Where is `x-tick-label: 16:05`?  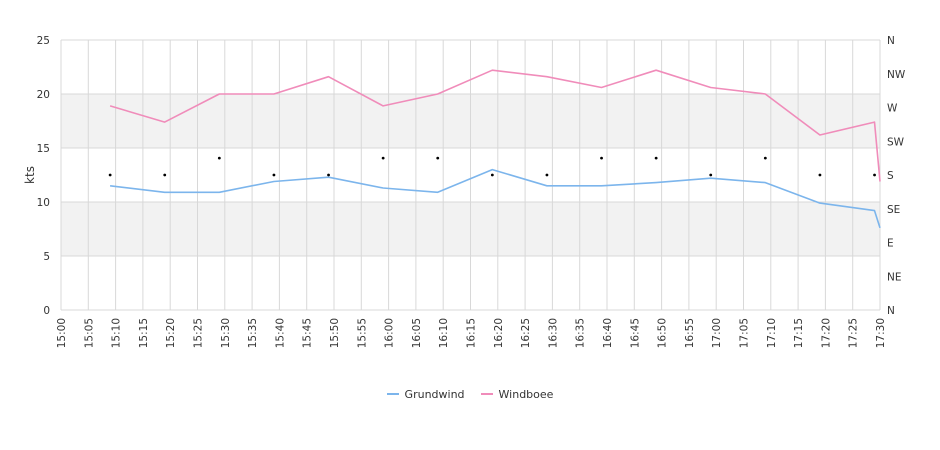 x-tick-label: 16:05 is located at coordinates (417, 333).